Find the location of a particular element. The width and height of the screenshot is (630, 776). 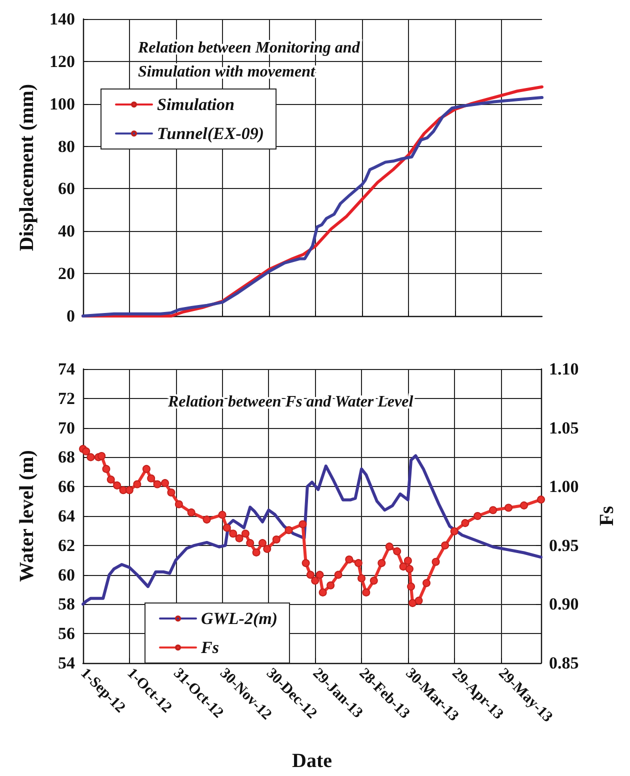

y-tick-label: 66 is located at coordinates (66, 486).